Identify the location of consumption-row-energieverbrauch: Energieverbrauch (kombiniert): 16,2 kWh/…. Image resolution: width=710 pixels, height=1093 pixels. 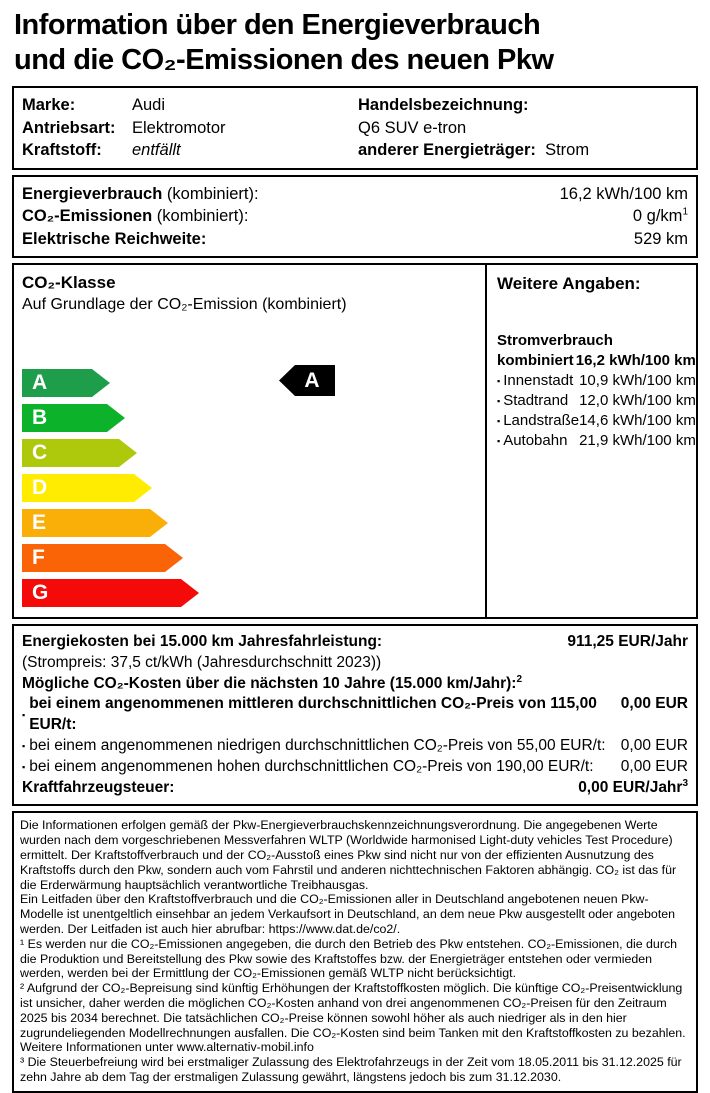
(355, 194).